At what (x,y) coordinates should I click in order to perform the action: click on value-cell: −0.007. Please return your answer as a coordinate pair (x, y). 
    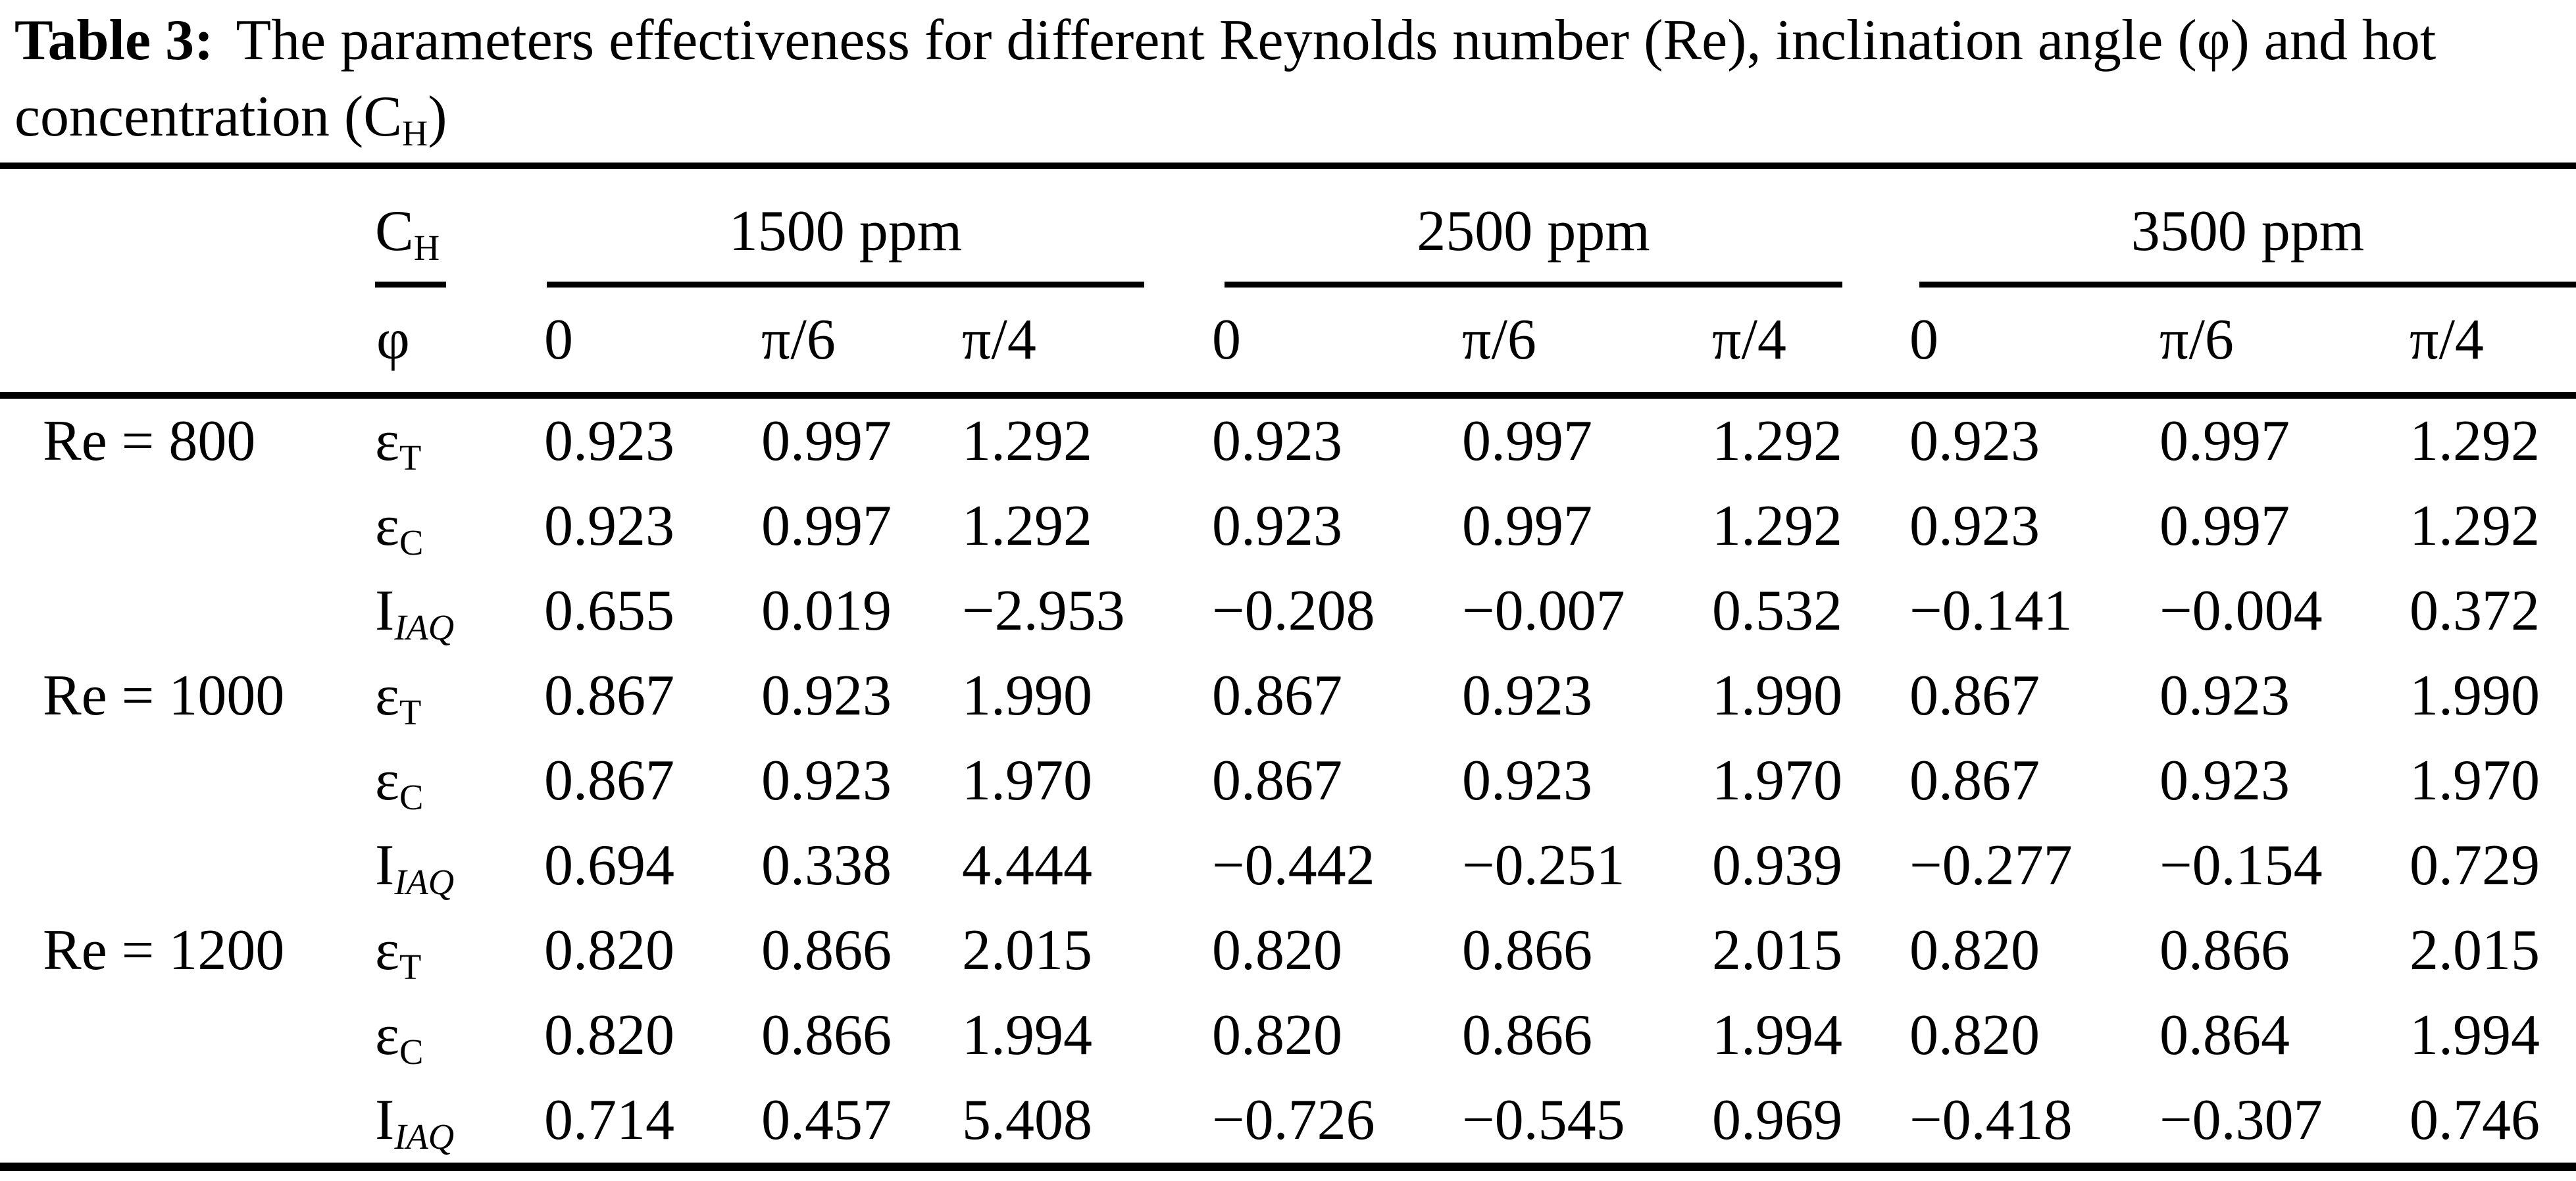
    Looking at the image, I should click on (1543, 611).